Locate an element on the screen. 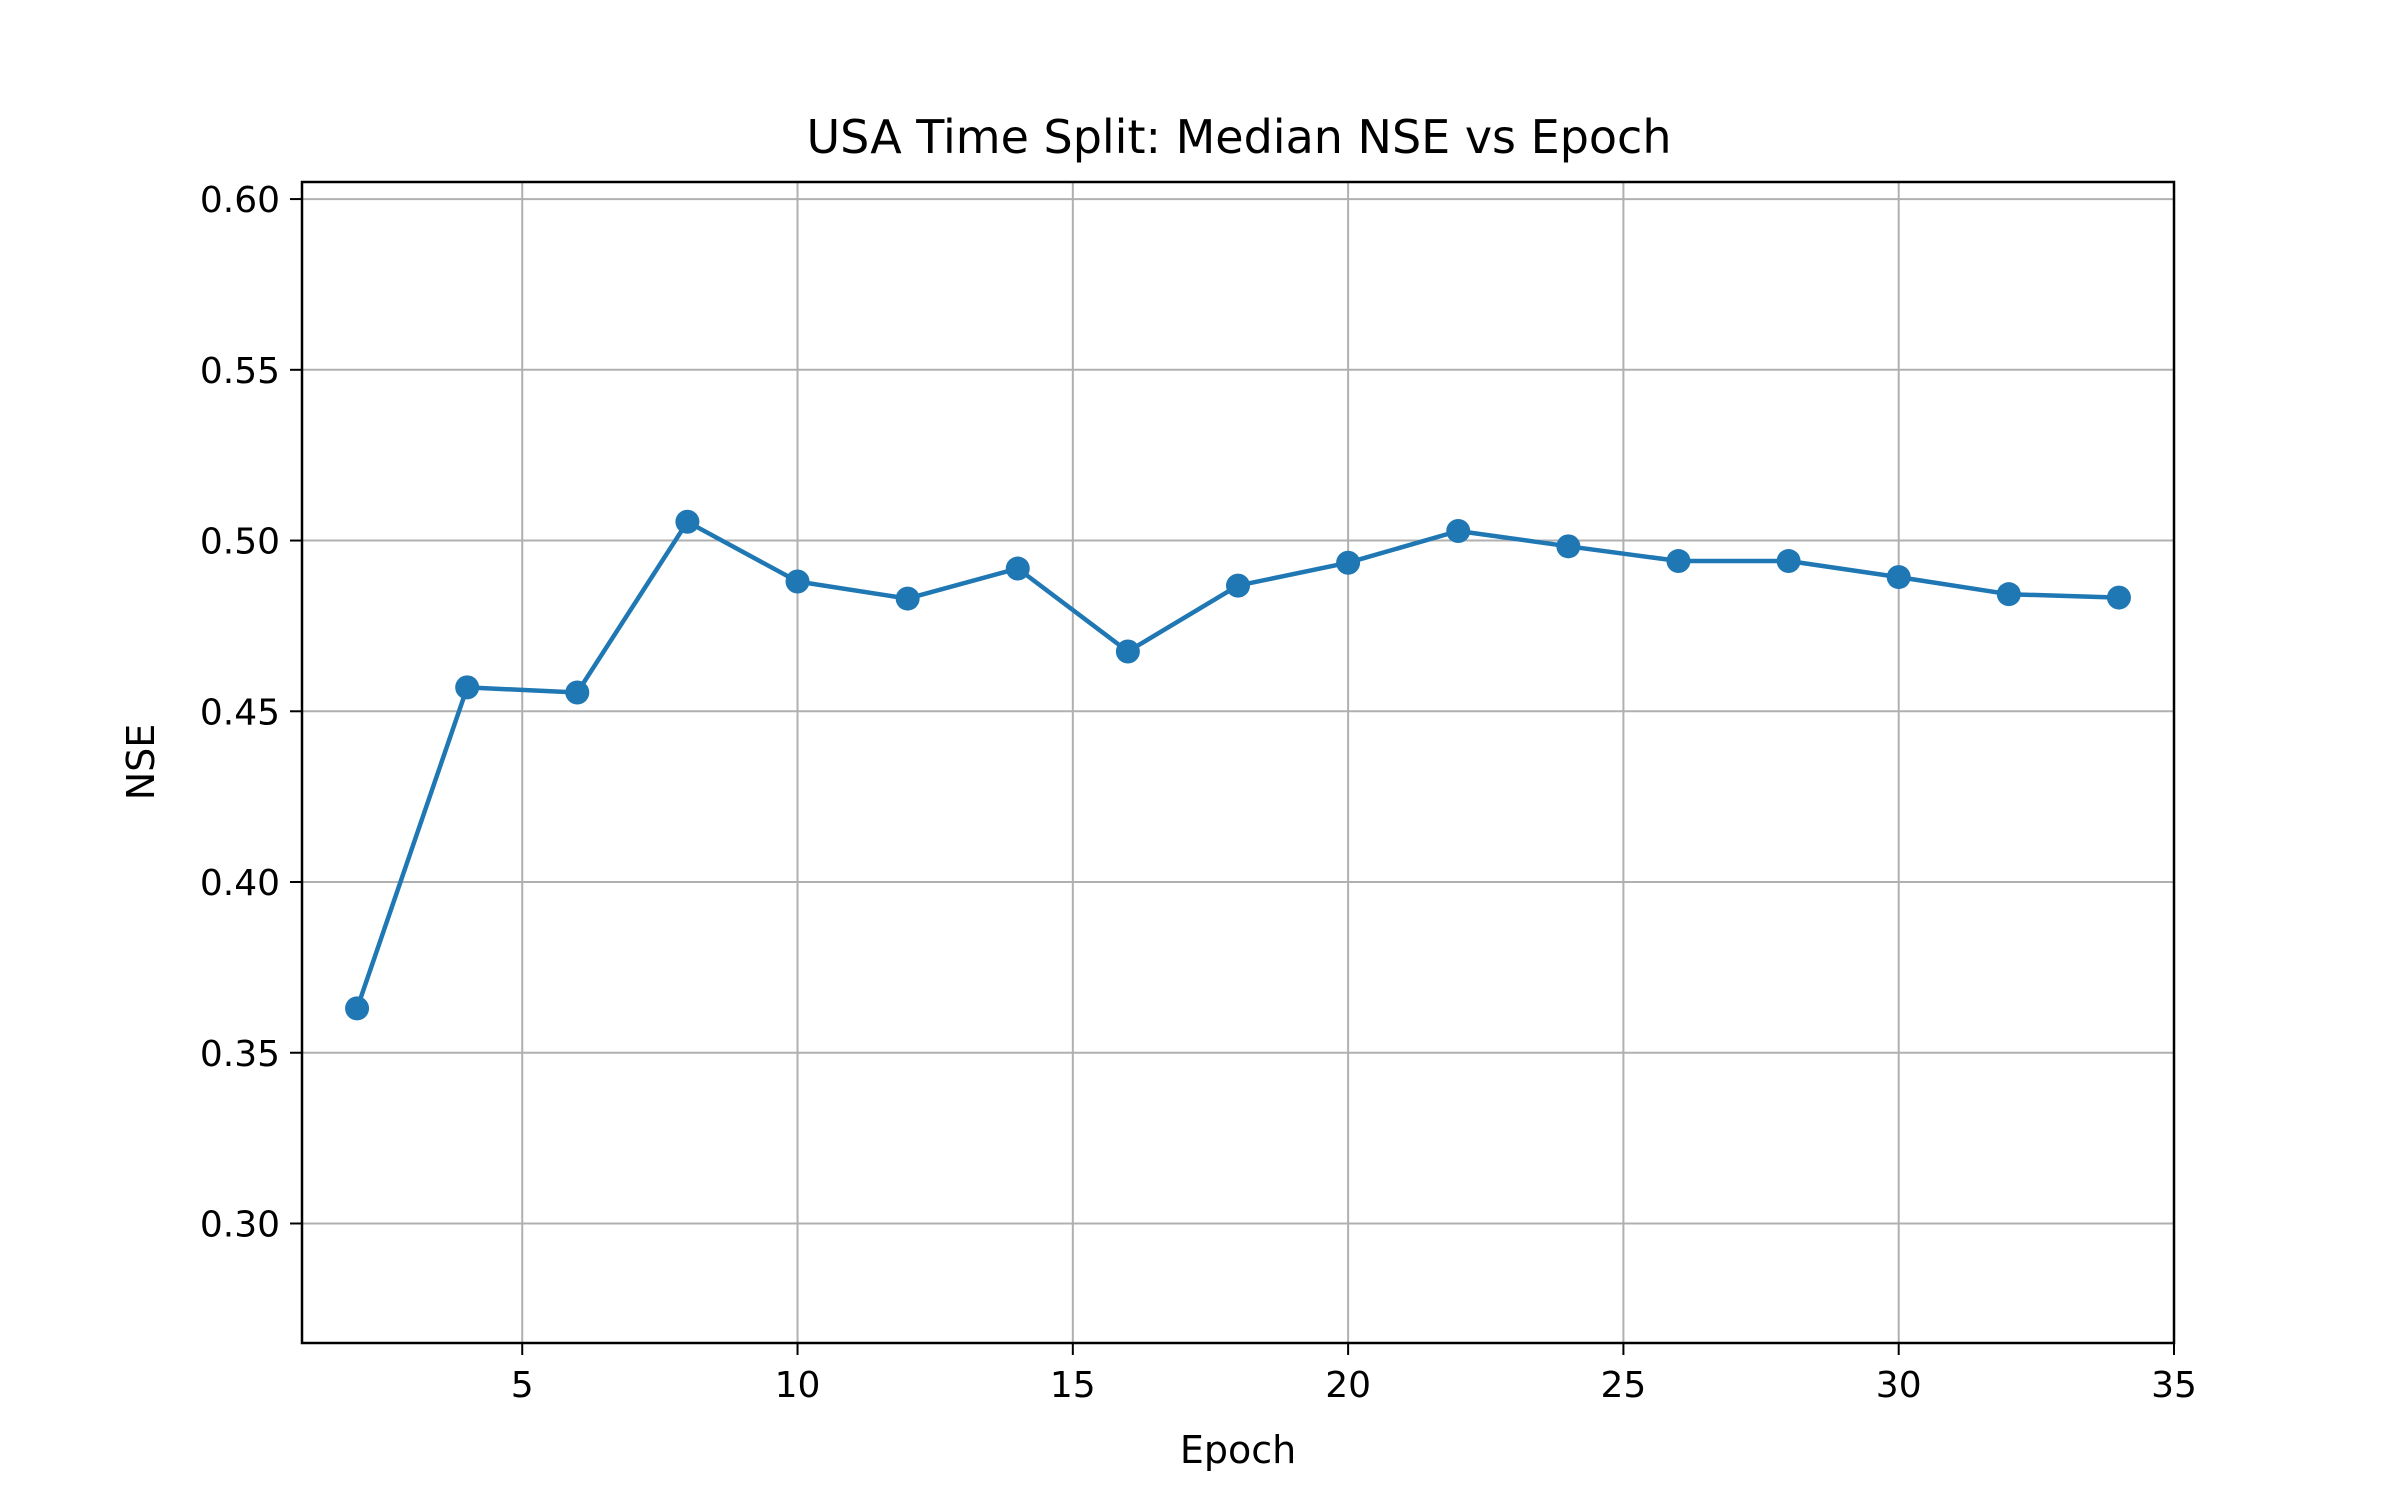 The width and height of the screenshot is (2400, 1500). x-tick-label: 15 is located at coordinates (1073, 1385).